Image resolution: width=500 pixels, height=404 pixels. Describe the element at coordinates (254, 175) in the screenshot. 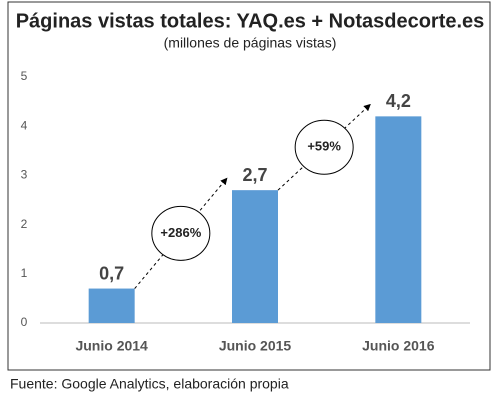

I see `value-label: 2,7` at that location.